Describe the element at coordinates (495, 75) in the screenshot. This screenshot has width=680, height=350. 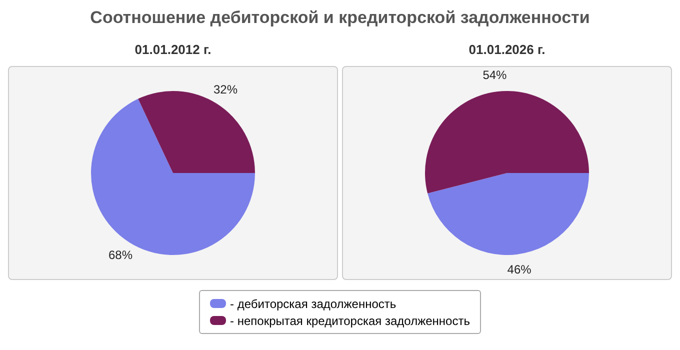
I see `data-label: 54%` at that location.